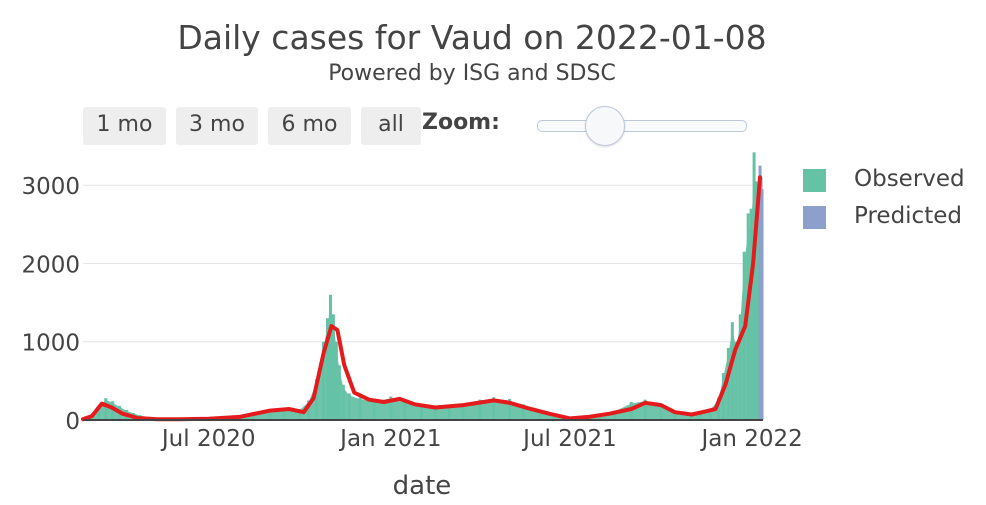  What do you see at coordinates (908, 216) in the screenshot?
I see `legend-label-predicted: Predicted` at bounding box center [908, 216].